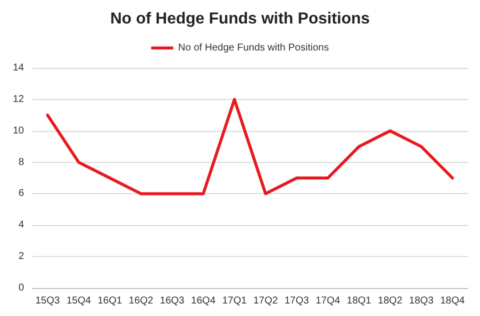 This screenshot has width=480, height=316. Describe the element at coordinates (21, 194) in the screenshot. I see `y-tick-label: 6` at that location.